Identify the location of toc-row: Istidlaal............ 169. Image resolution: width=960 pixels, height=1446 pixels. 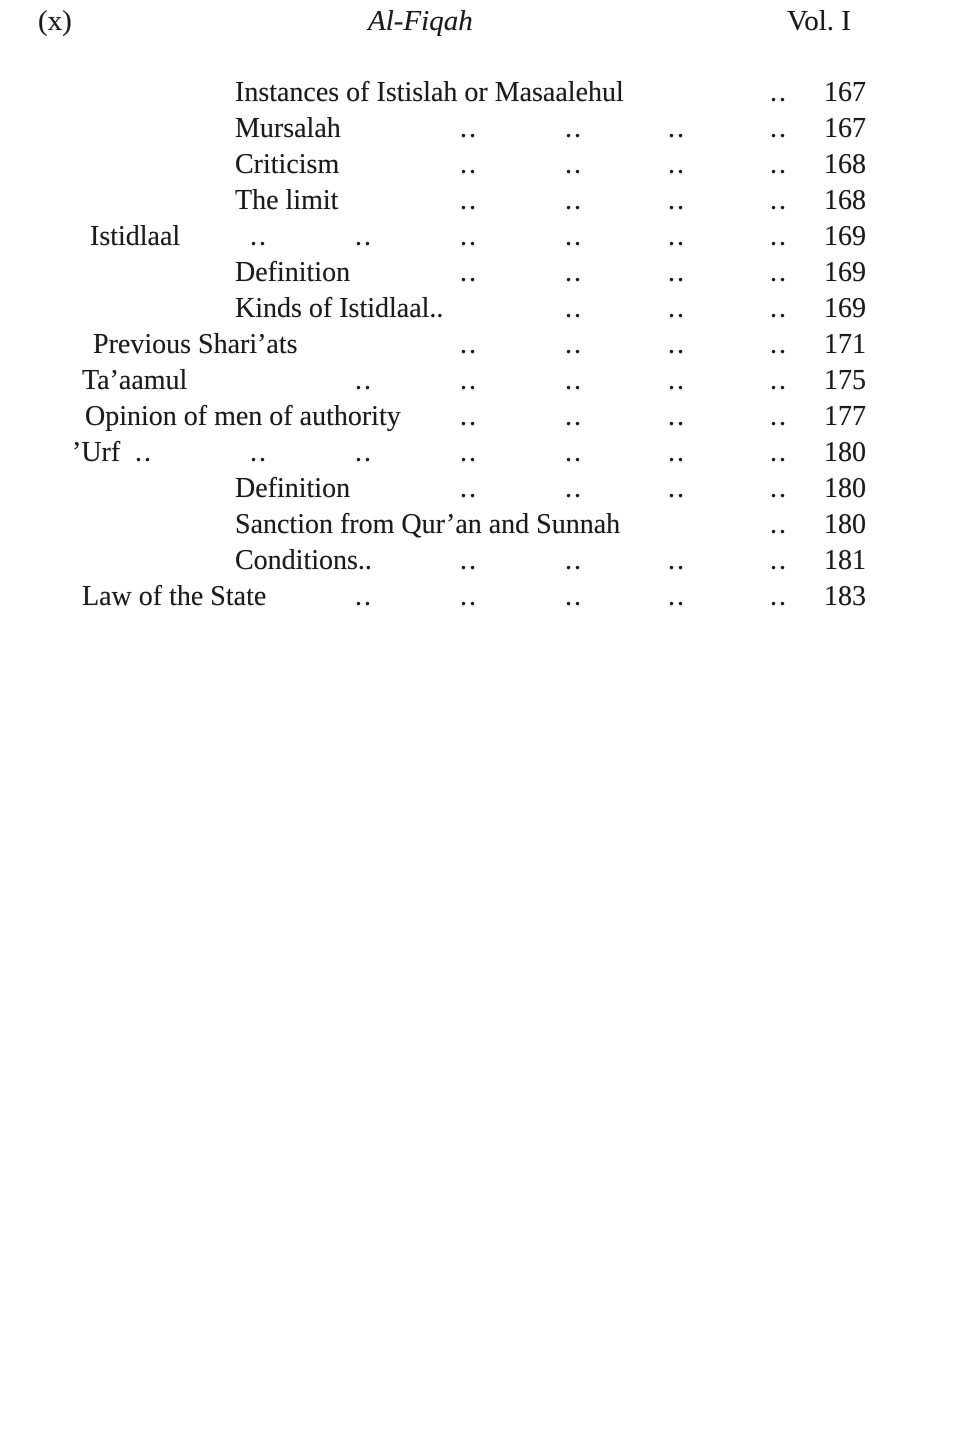
(480, 237).